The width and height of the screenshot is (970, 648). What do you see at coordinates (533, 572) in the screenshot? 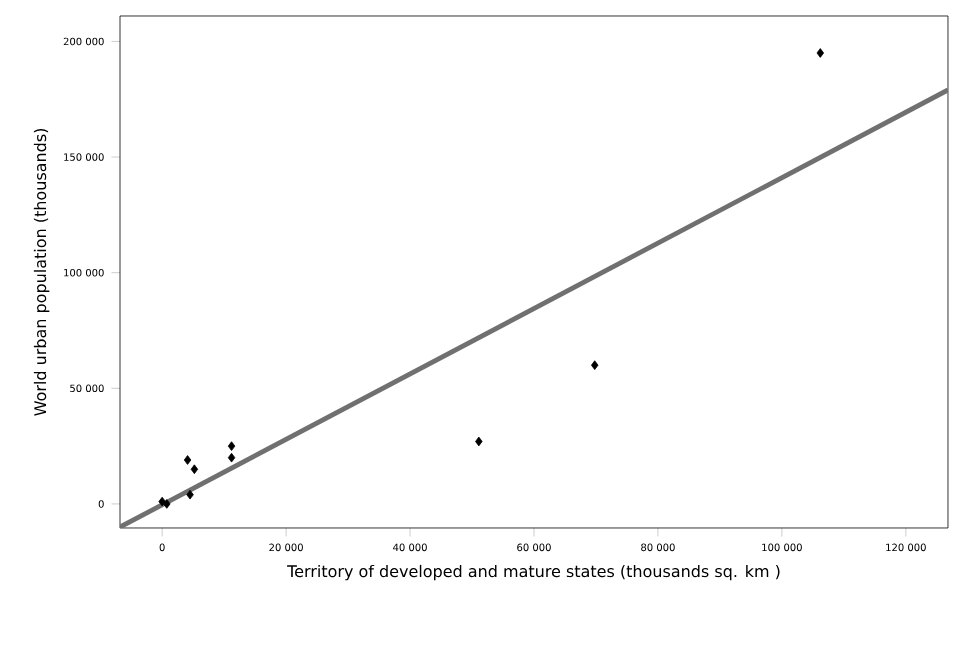
I see `x-axis-title: Territory of developed and mature states (thousands sq. km )` at bounding box center [533, 572].